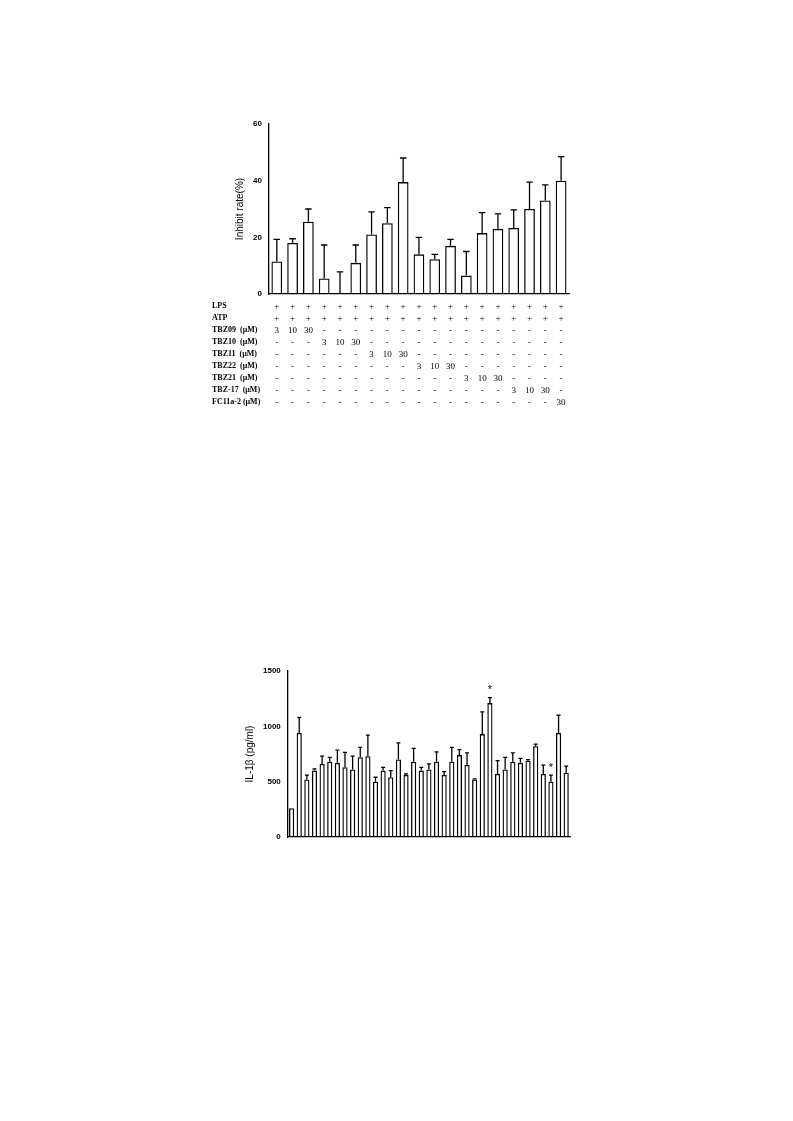 The height and width of the screenshot is (1121, 793). I want to click on category-label: + + - - - 10 - - -, so click(435, 354).